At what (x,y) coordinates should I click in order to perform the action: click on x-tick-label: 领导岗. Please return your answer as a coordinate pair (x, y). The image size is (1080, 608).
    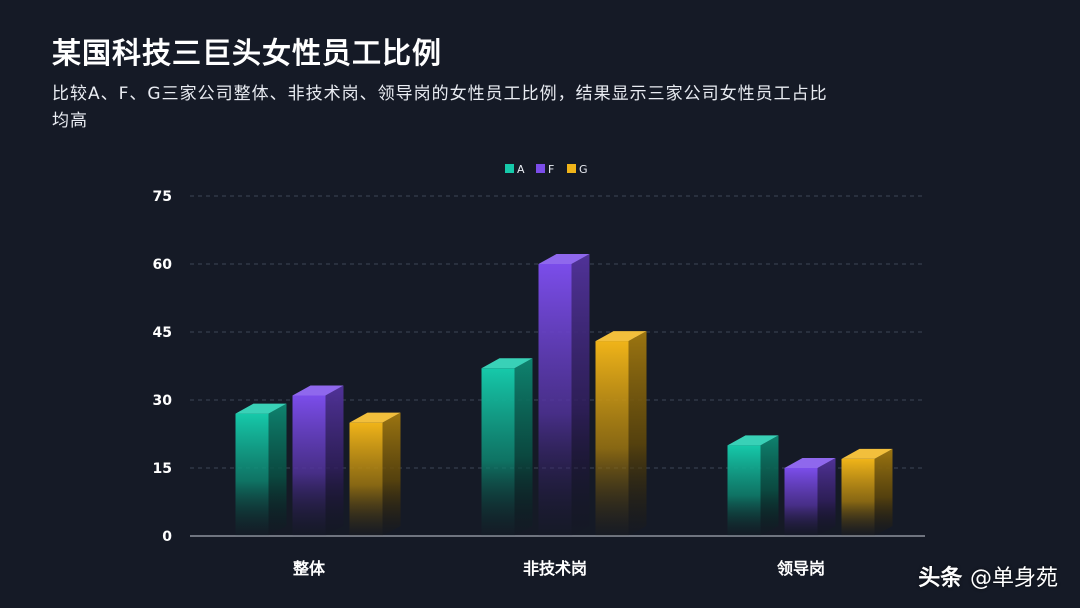
    Looking at the image, I should click on (801, 568).